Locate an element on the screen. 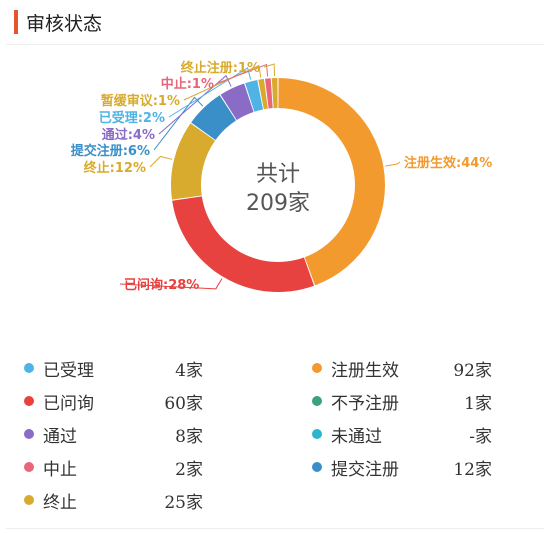  page-title: 审核状态 is located at coordinates (64, 23).